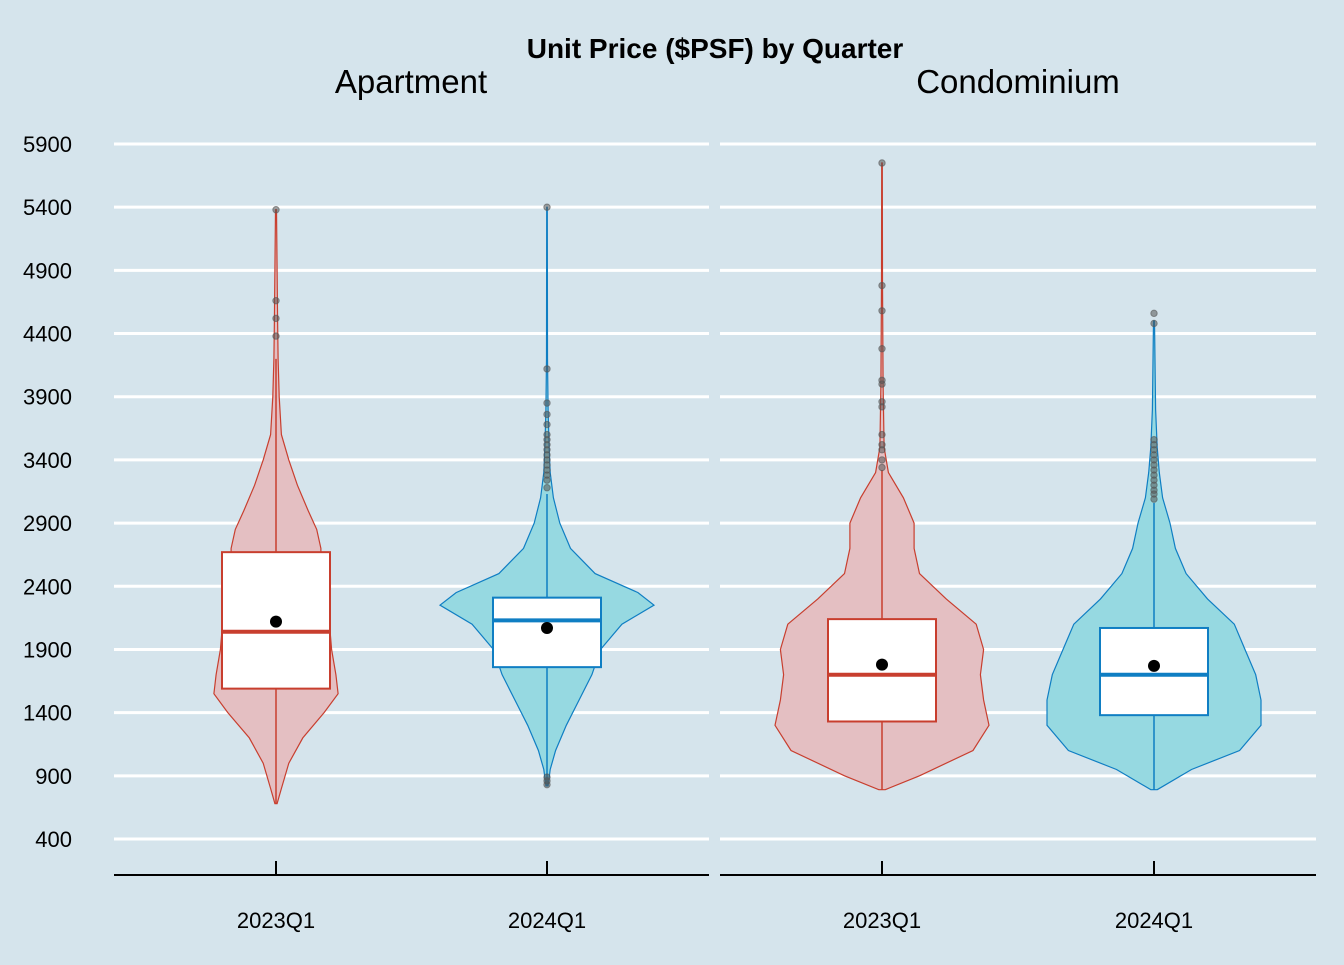 The image size is (1344, 965). What do you see at coordinates (47, 713) in the screenshot?
I see `y-tick-label: 1400` at bounding box center [47, 713].